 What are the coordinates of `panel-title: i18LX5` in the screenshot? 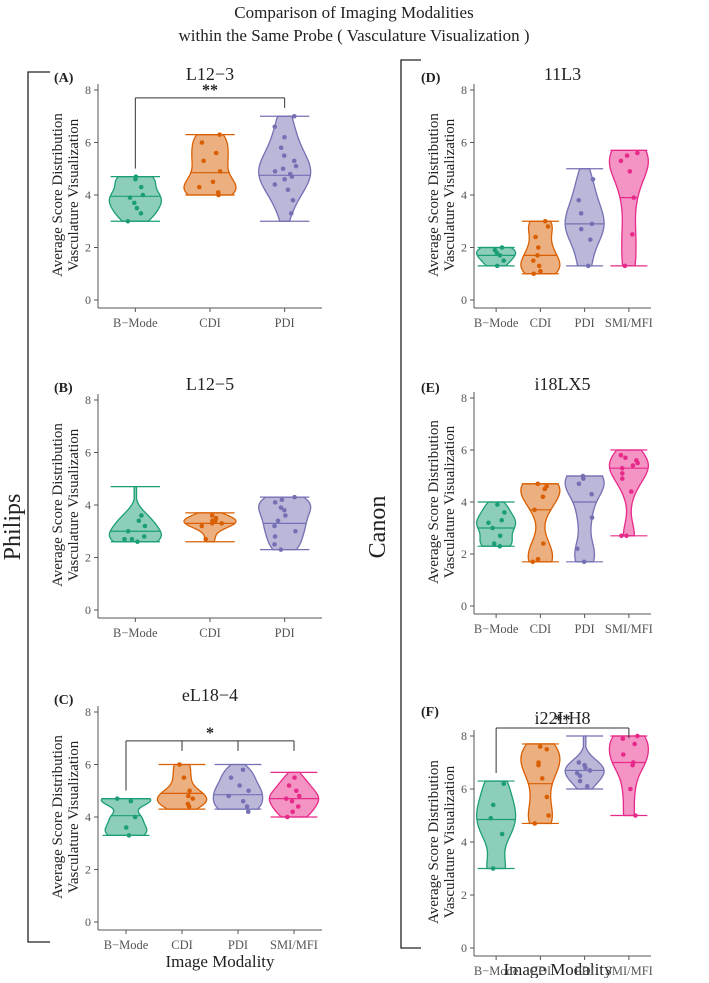 It's located at (563, 384).